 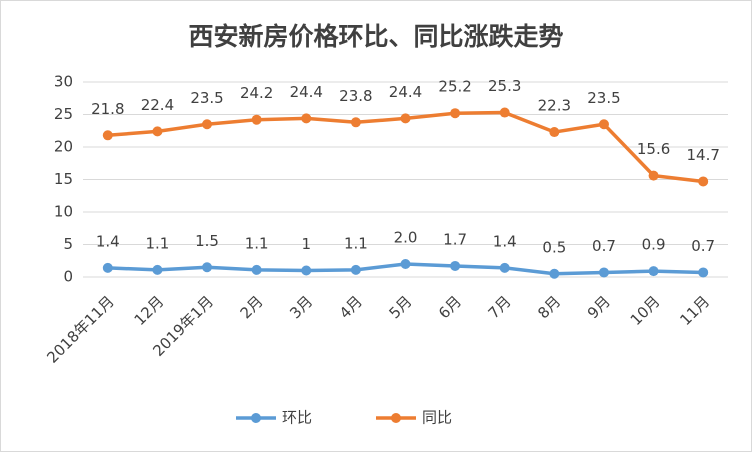 What do you see at coordinates (63, 114) in the screenshot?
I see `y-tick-label: 25` at bounding box center [63, 114].